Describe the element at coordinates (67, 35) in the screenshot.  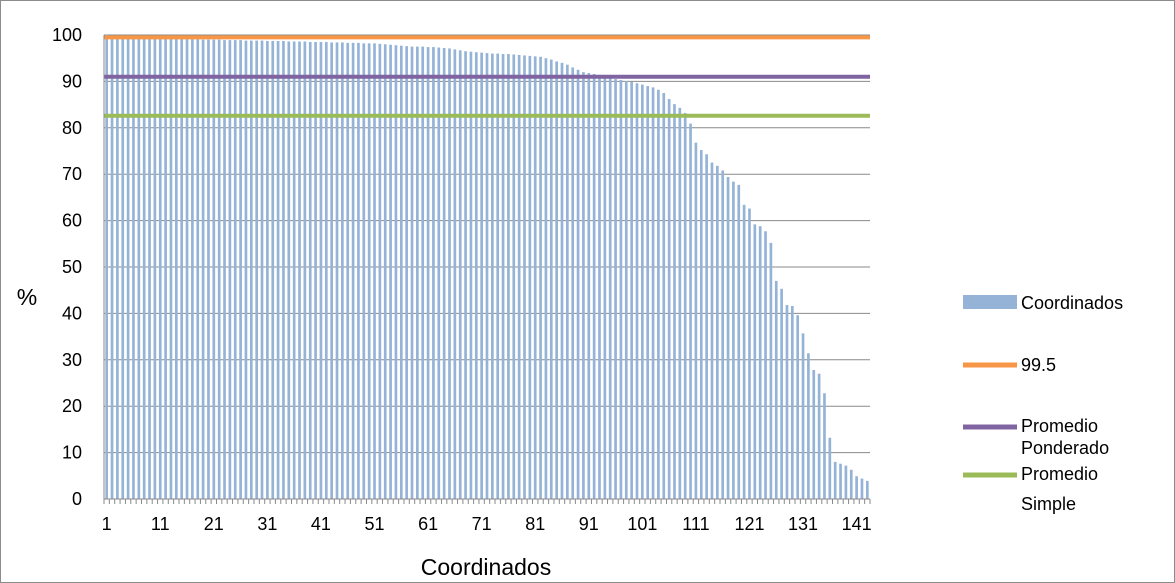
I see `y-tick-label-100: 100` at that location.